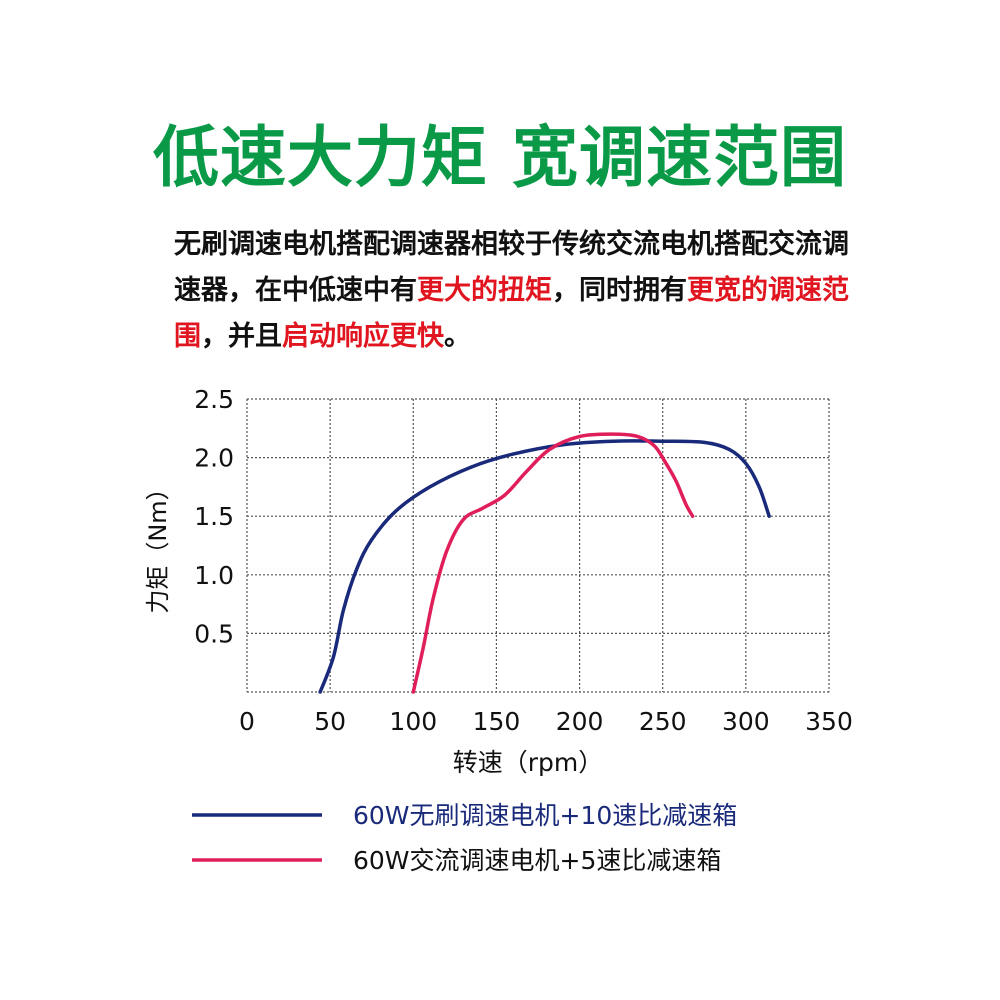 The image size is (1000, 1000). I want to click on y-tick-label: 1.0, so click(214, 575).